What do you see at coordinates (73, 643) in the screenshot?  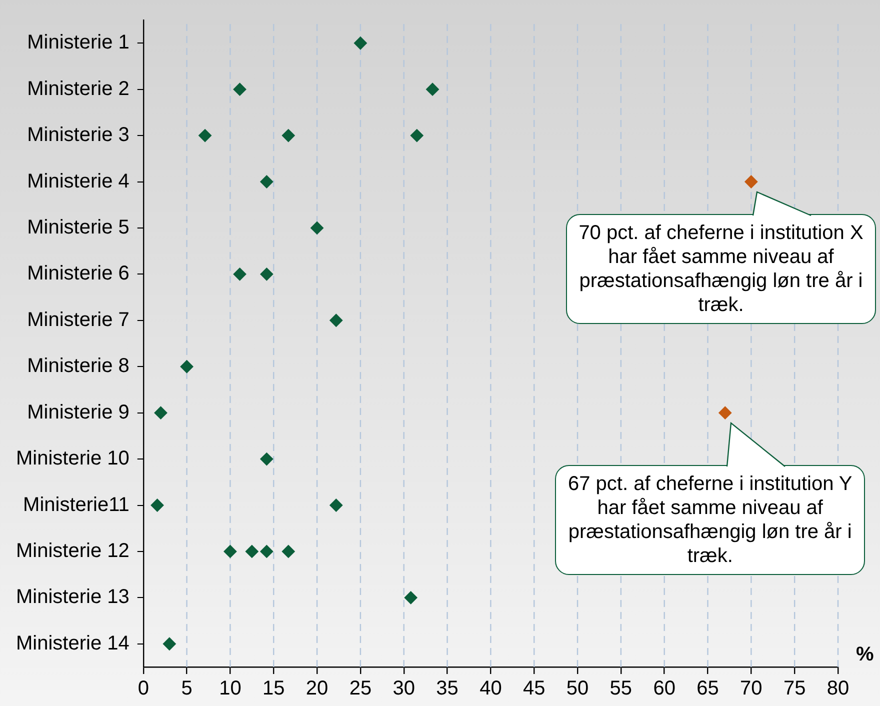 I see `y-tick-label: Ministerie 14` at bounding box center [73, 643].